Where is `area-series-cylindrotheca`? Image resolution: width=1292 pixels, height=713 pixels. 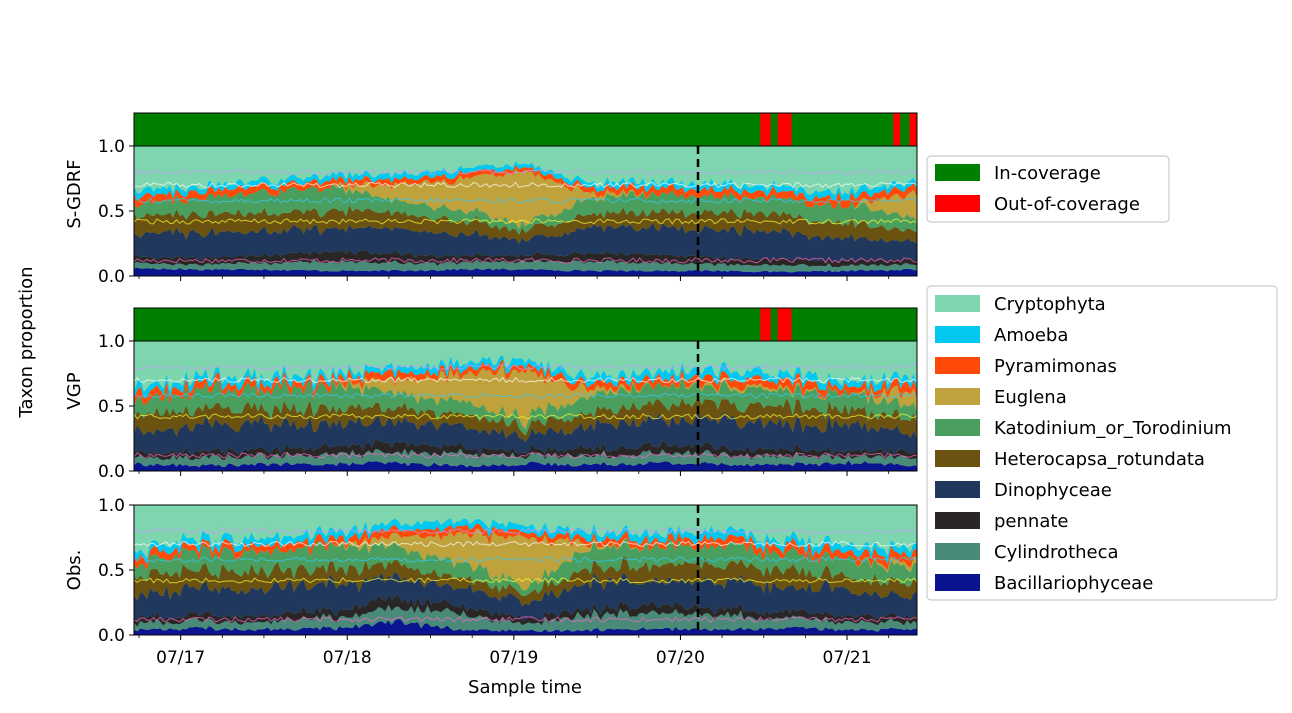
area-series-cylindrotheca is located at coordinates (525, 618).